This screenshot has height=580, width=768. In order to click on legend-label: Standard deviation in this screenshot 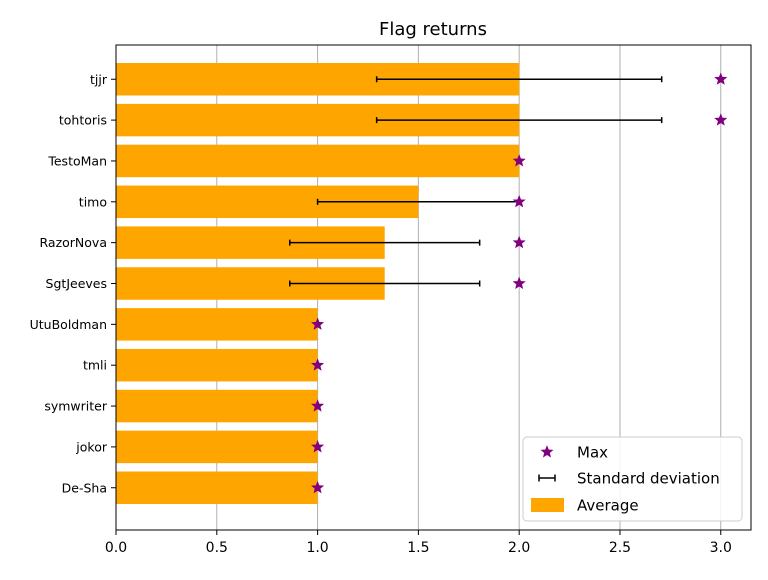, I will do `click(648, 479)`.